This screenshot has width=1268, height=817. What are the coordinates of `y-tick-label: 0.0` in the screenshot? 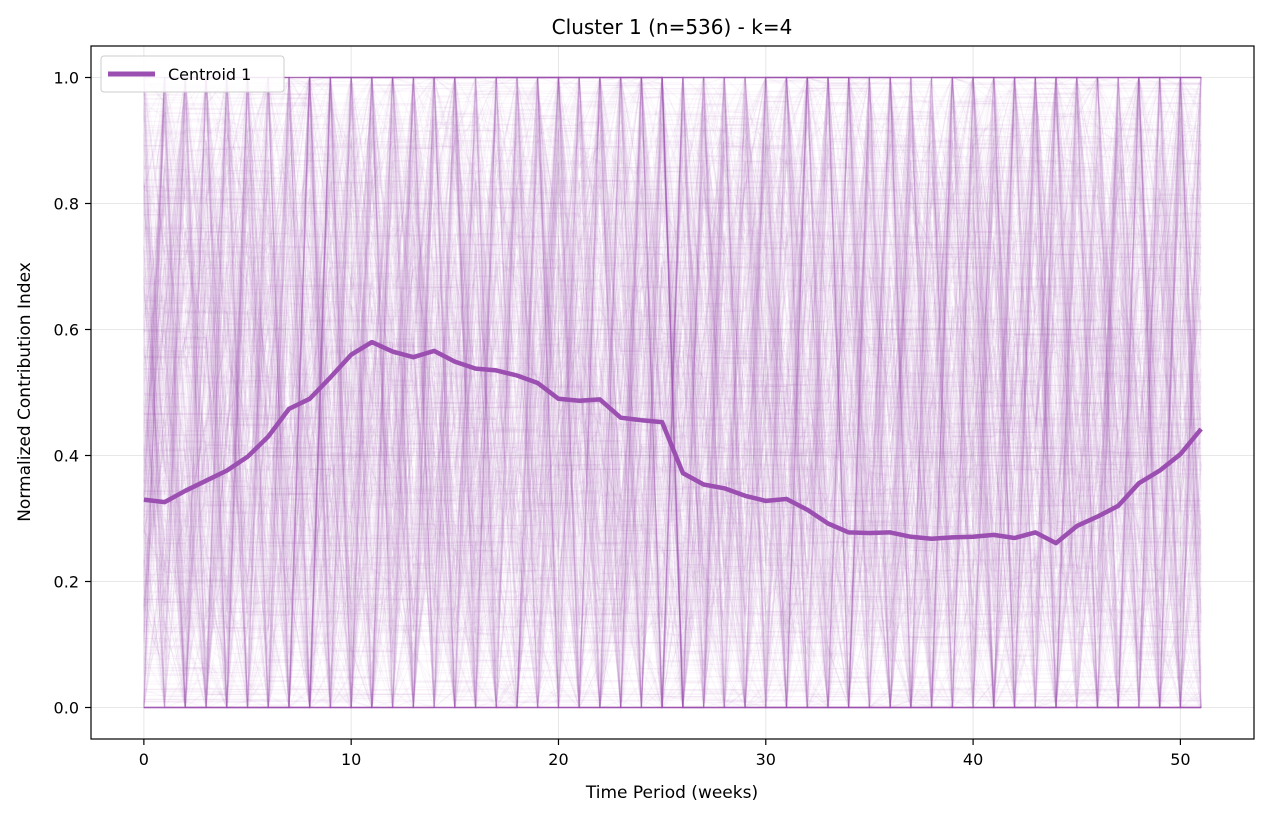 It's located at (66, 708).